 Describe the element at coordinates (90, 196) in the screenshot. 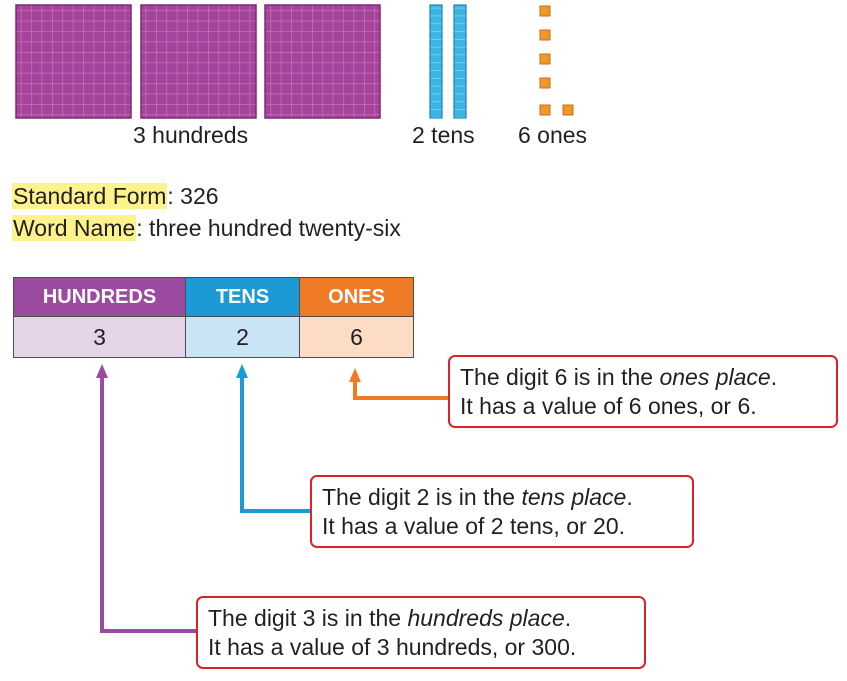

I see `standard-form-label: Standard Form` at that location.